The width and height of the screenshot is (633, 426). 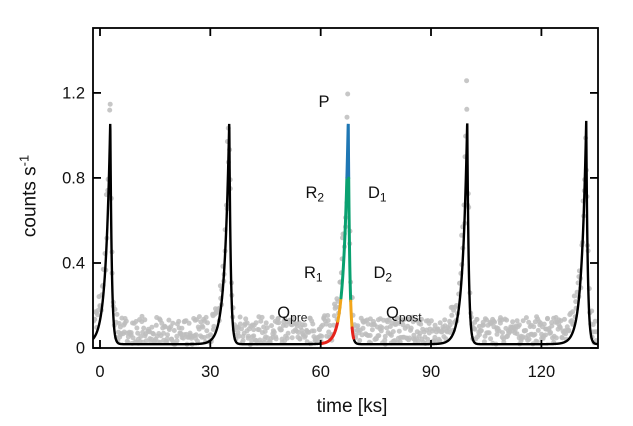 I want to click on y-axis-title: counts s-1, so click(x=28, y=196).